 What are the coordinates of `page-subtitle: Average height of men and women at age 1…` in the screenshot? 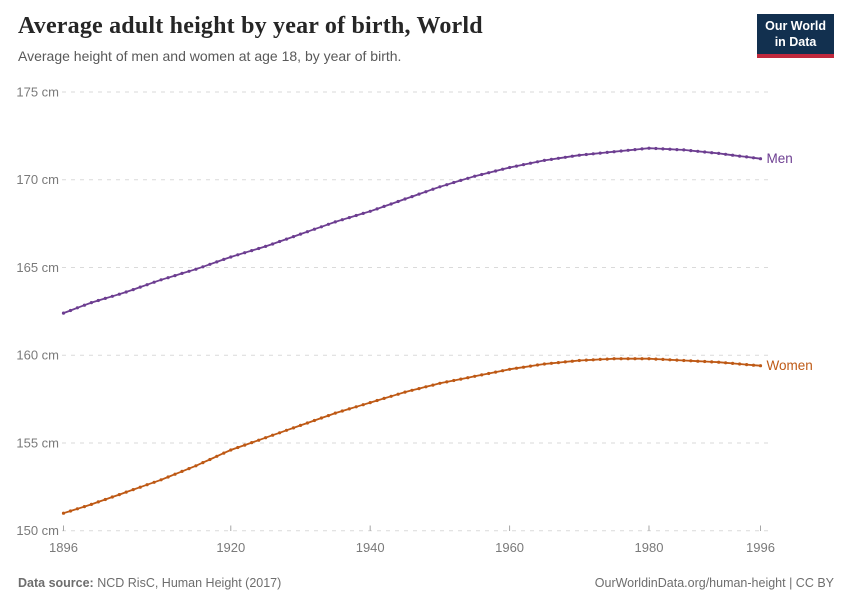 It's located at (210, 55).